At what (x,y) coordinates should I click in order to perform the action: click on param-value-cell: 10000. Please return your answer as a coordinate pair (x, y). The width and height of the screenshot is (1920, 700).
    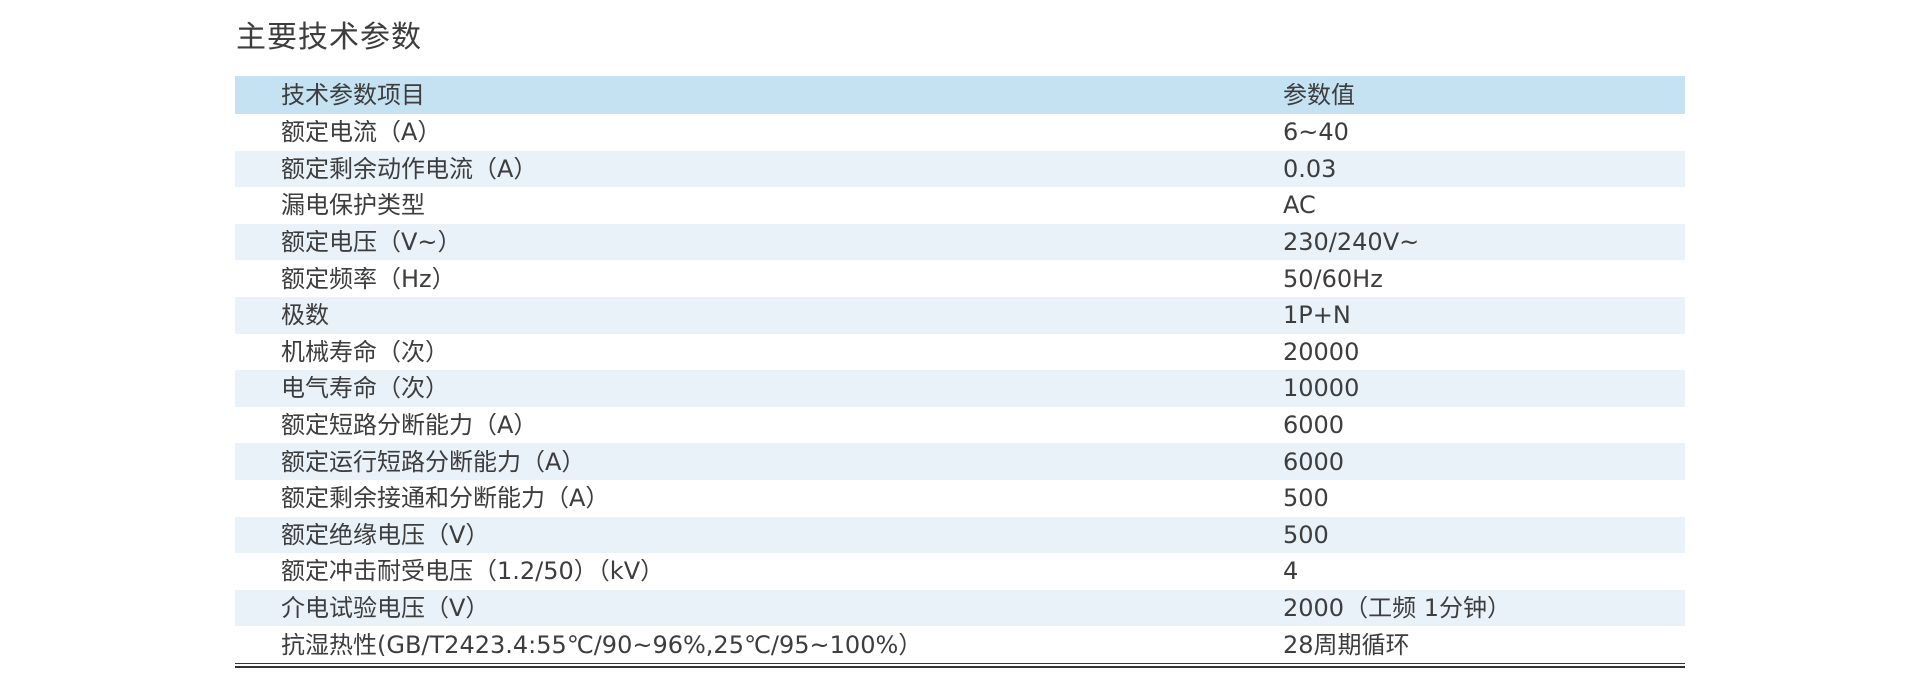
    Looking at the image, I should click on (1321, 388).